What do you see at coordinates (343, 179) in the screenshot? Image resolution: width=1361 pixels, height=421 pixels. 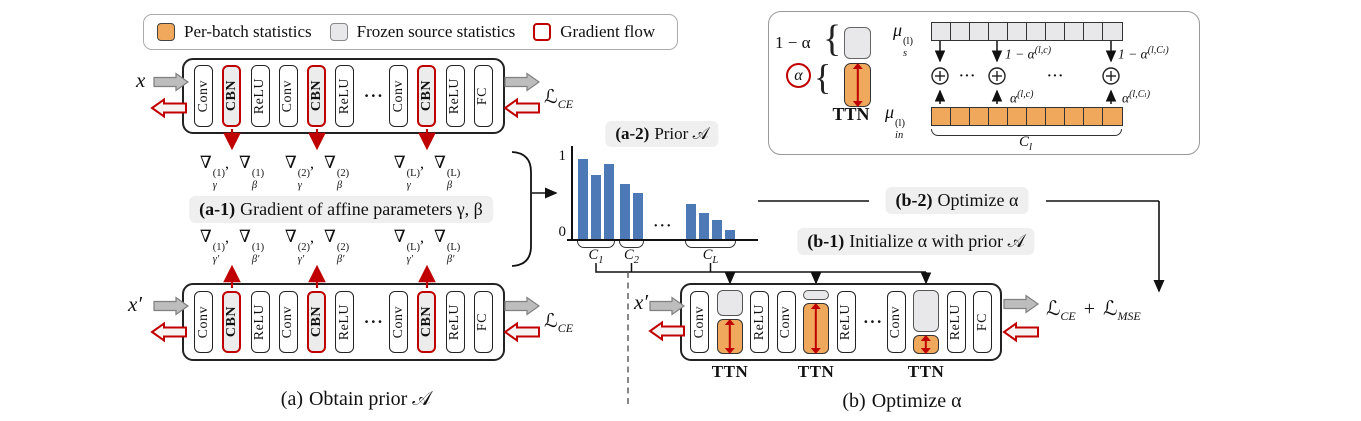 I see `supsub: (2) β` at bounding box center [343, 179].